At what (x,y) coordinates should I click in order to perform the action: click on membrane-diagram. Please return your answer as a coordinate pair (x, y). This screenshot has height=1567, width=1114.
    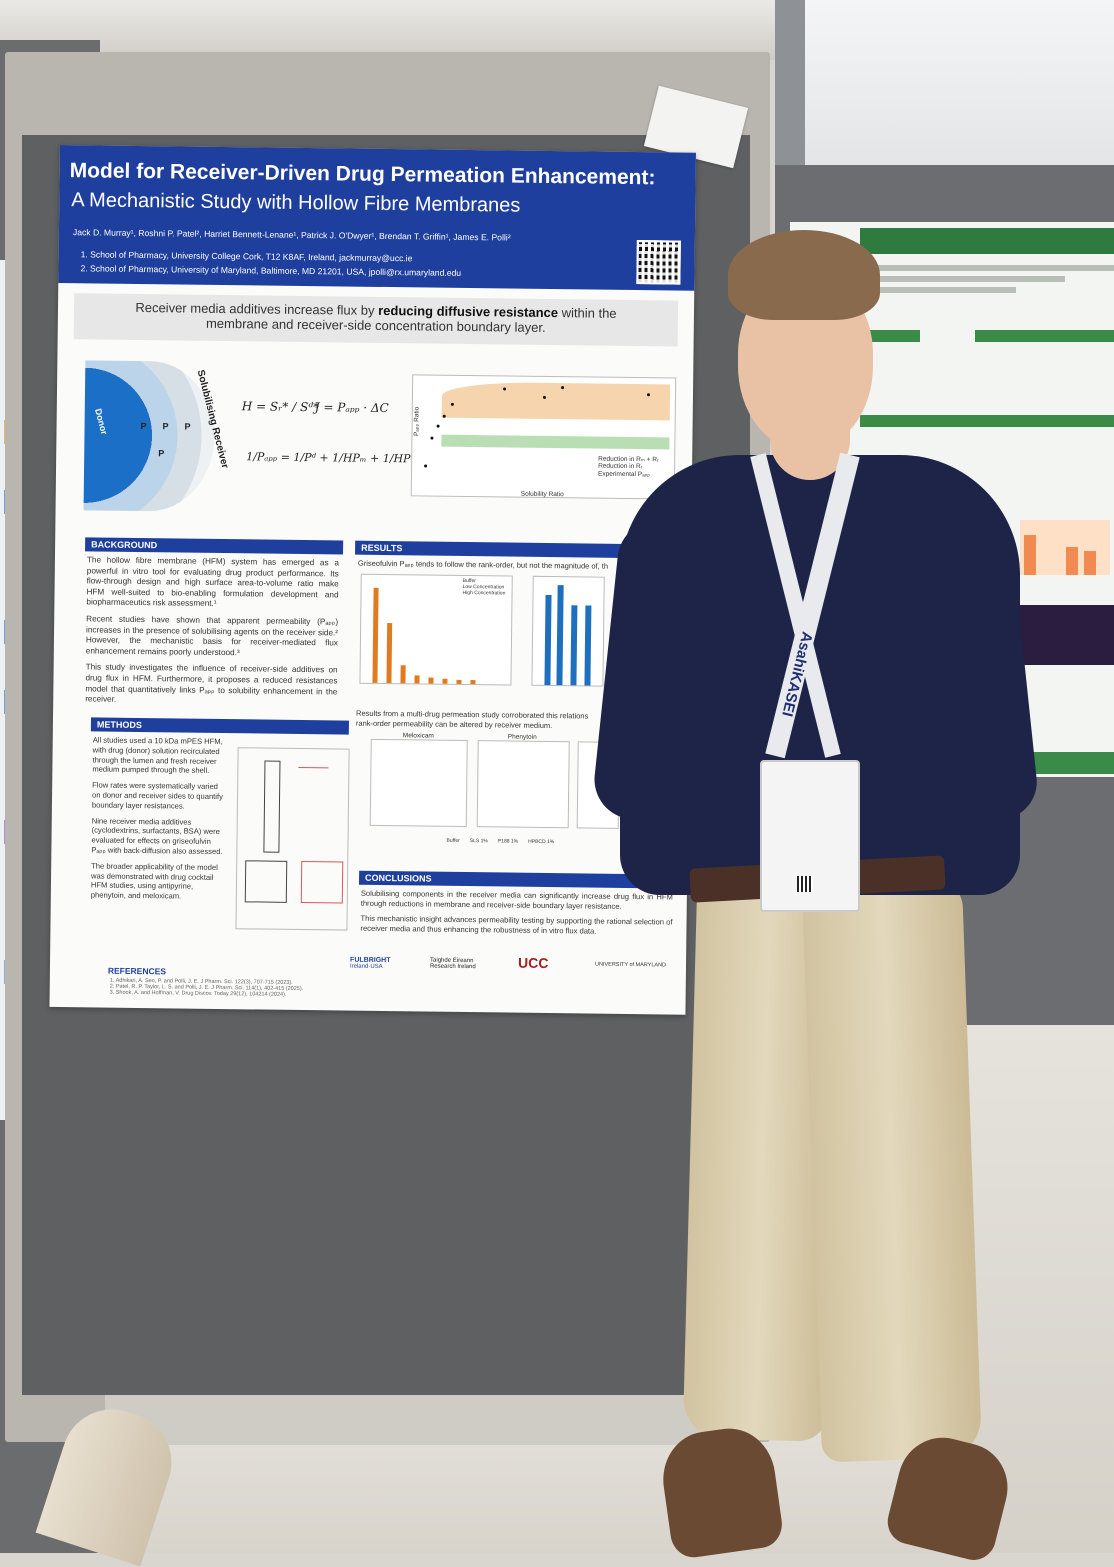
    Looking at the image, I should click on (149, 436).